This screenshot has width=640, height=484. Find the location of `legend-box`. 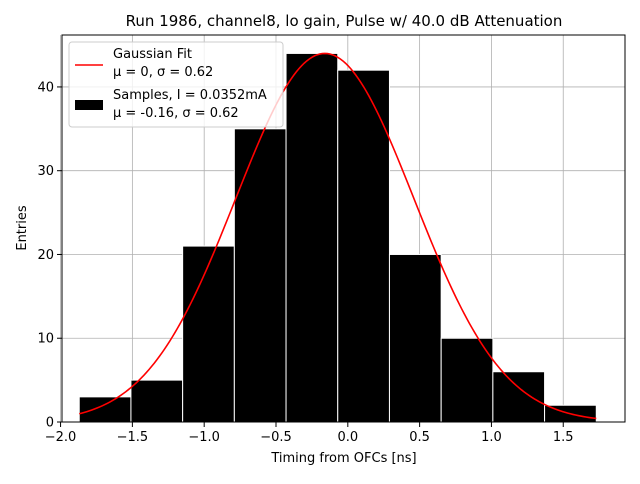

legend-box is located at coordinates (176, 84).